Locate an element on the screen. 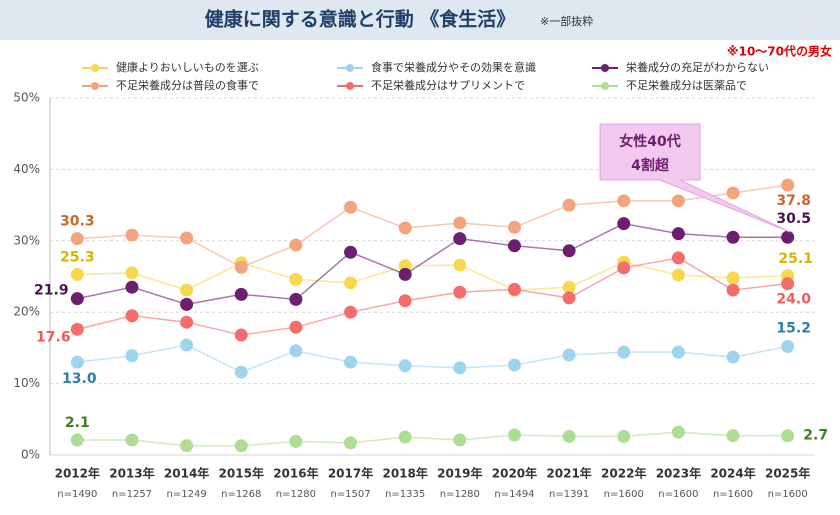  x-tick-label: 2021年 is located at coordinates (568, 473).